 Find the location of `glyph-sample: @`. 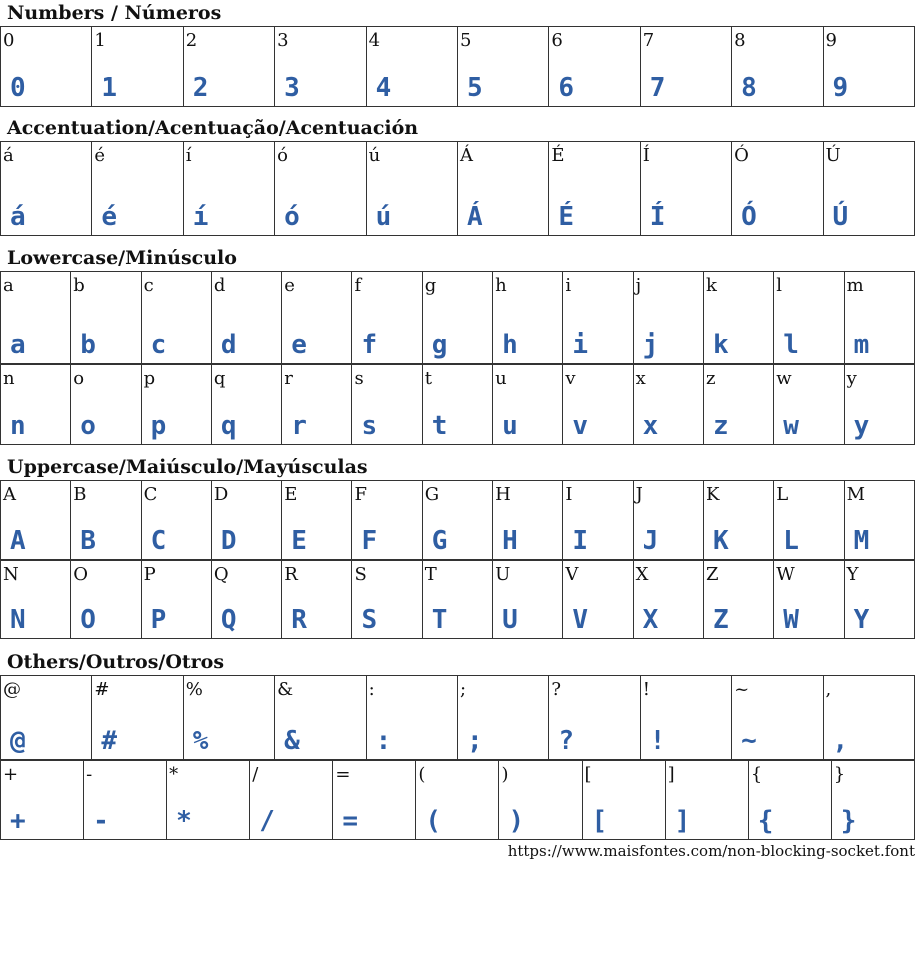

glyph-sample: @ is located at coordinates (18, 741).